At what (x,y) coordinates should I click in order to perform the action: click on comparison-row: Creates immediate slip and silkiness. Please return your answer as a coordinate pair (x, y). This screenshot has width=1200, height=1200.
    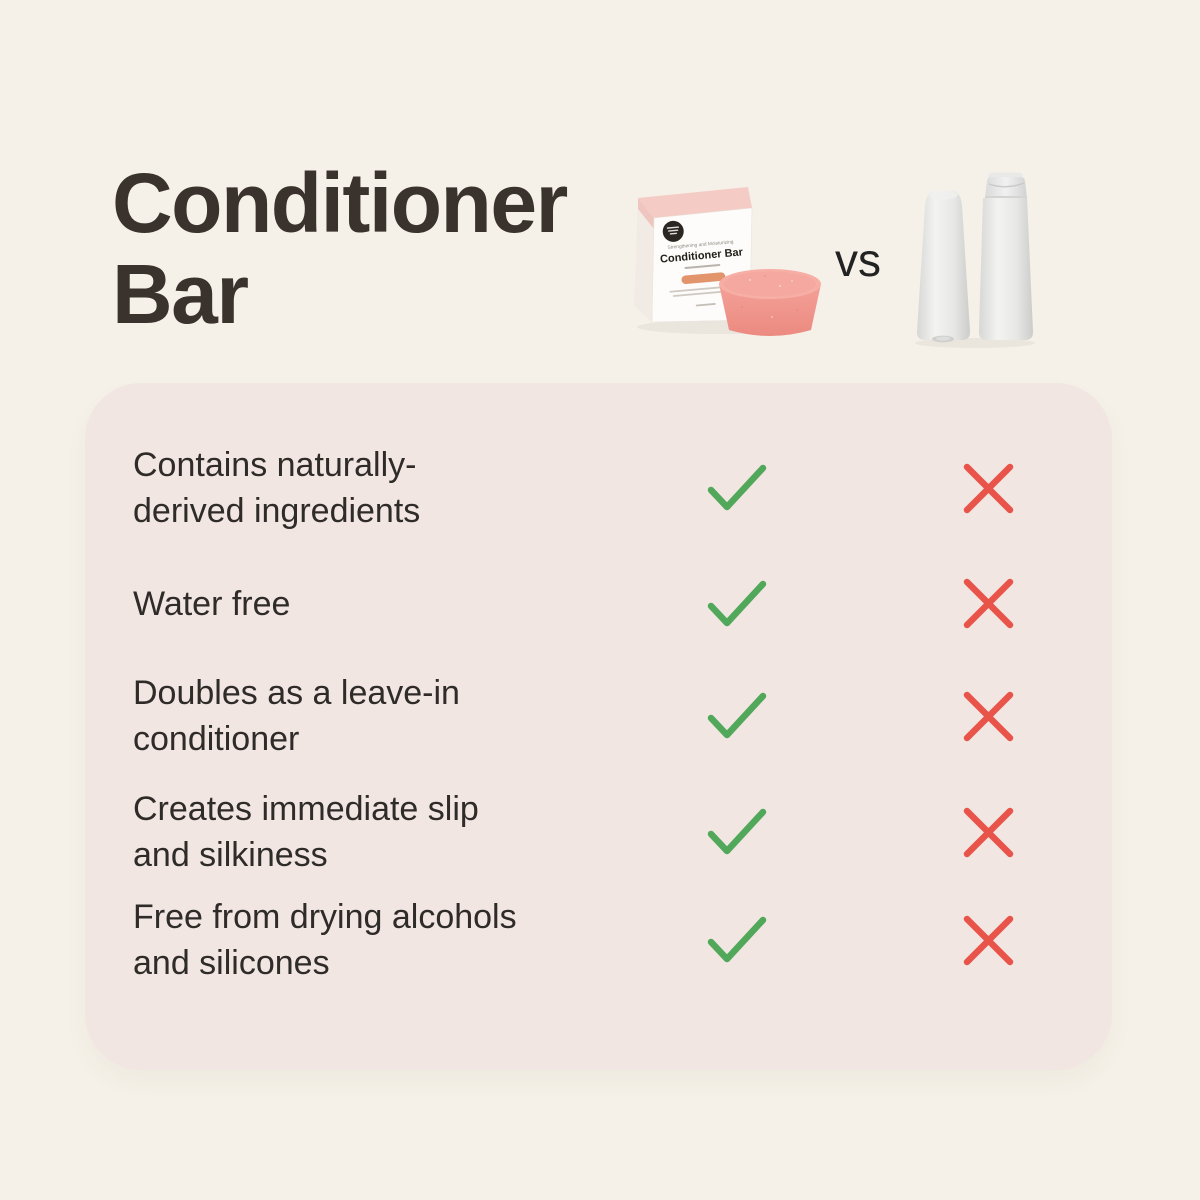
    Looking at the image, I should click on (585, 832).